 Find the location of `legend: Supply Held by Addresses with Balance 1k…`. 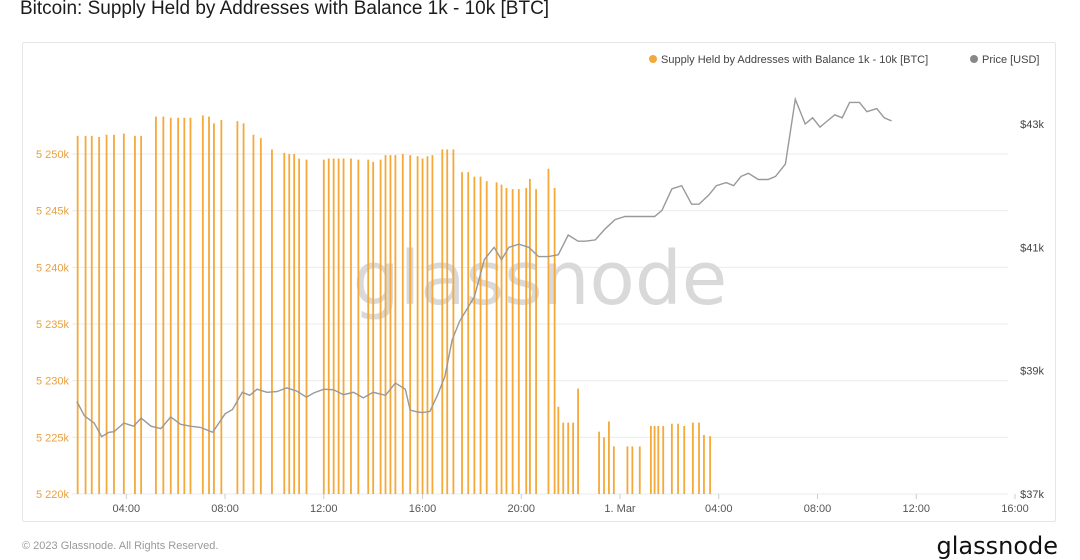

legend: Supply Held by Addresses with Balance 1k… is located at coordinates (844, 60).